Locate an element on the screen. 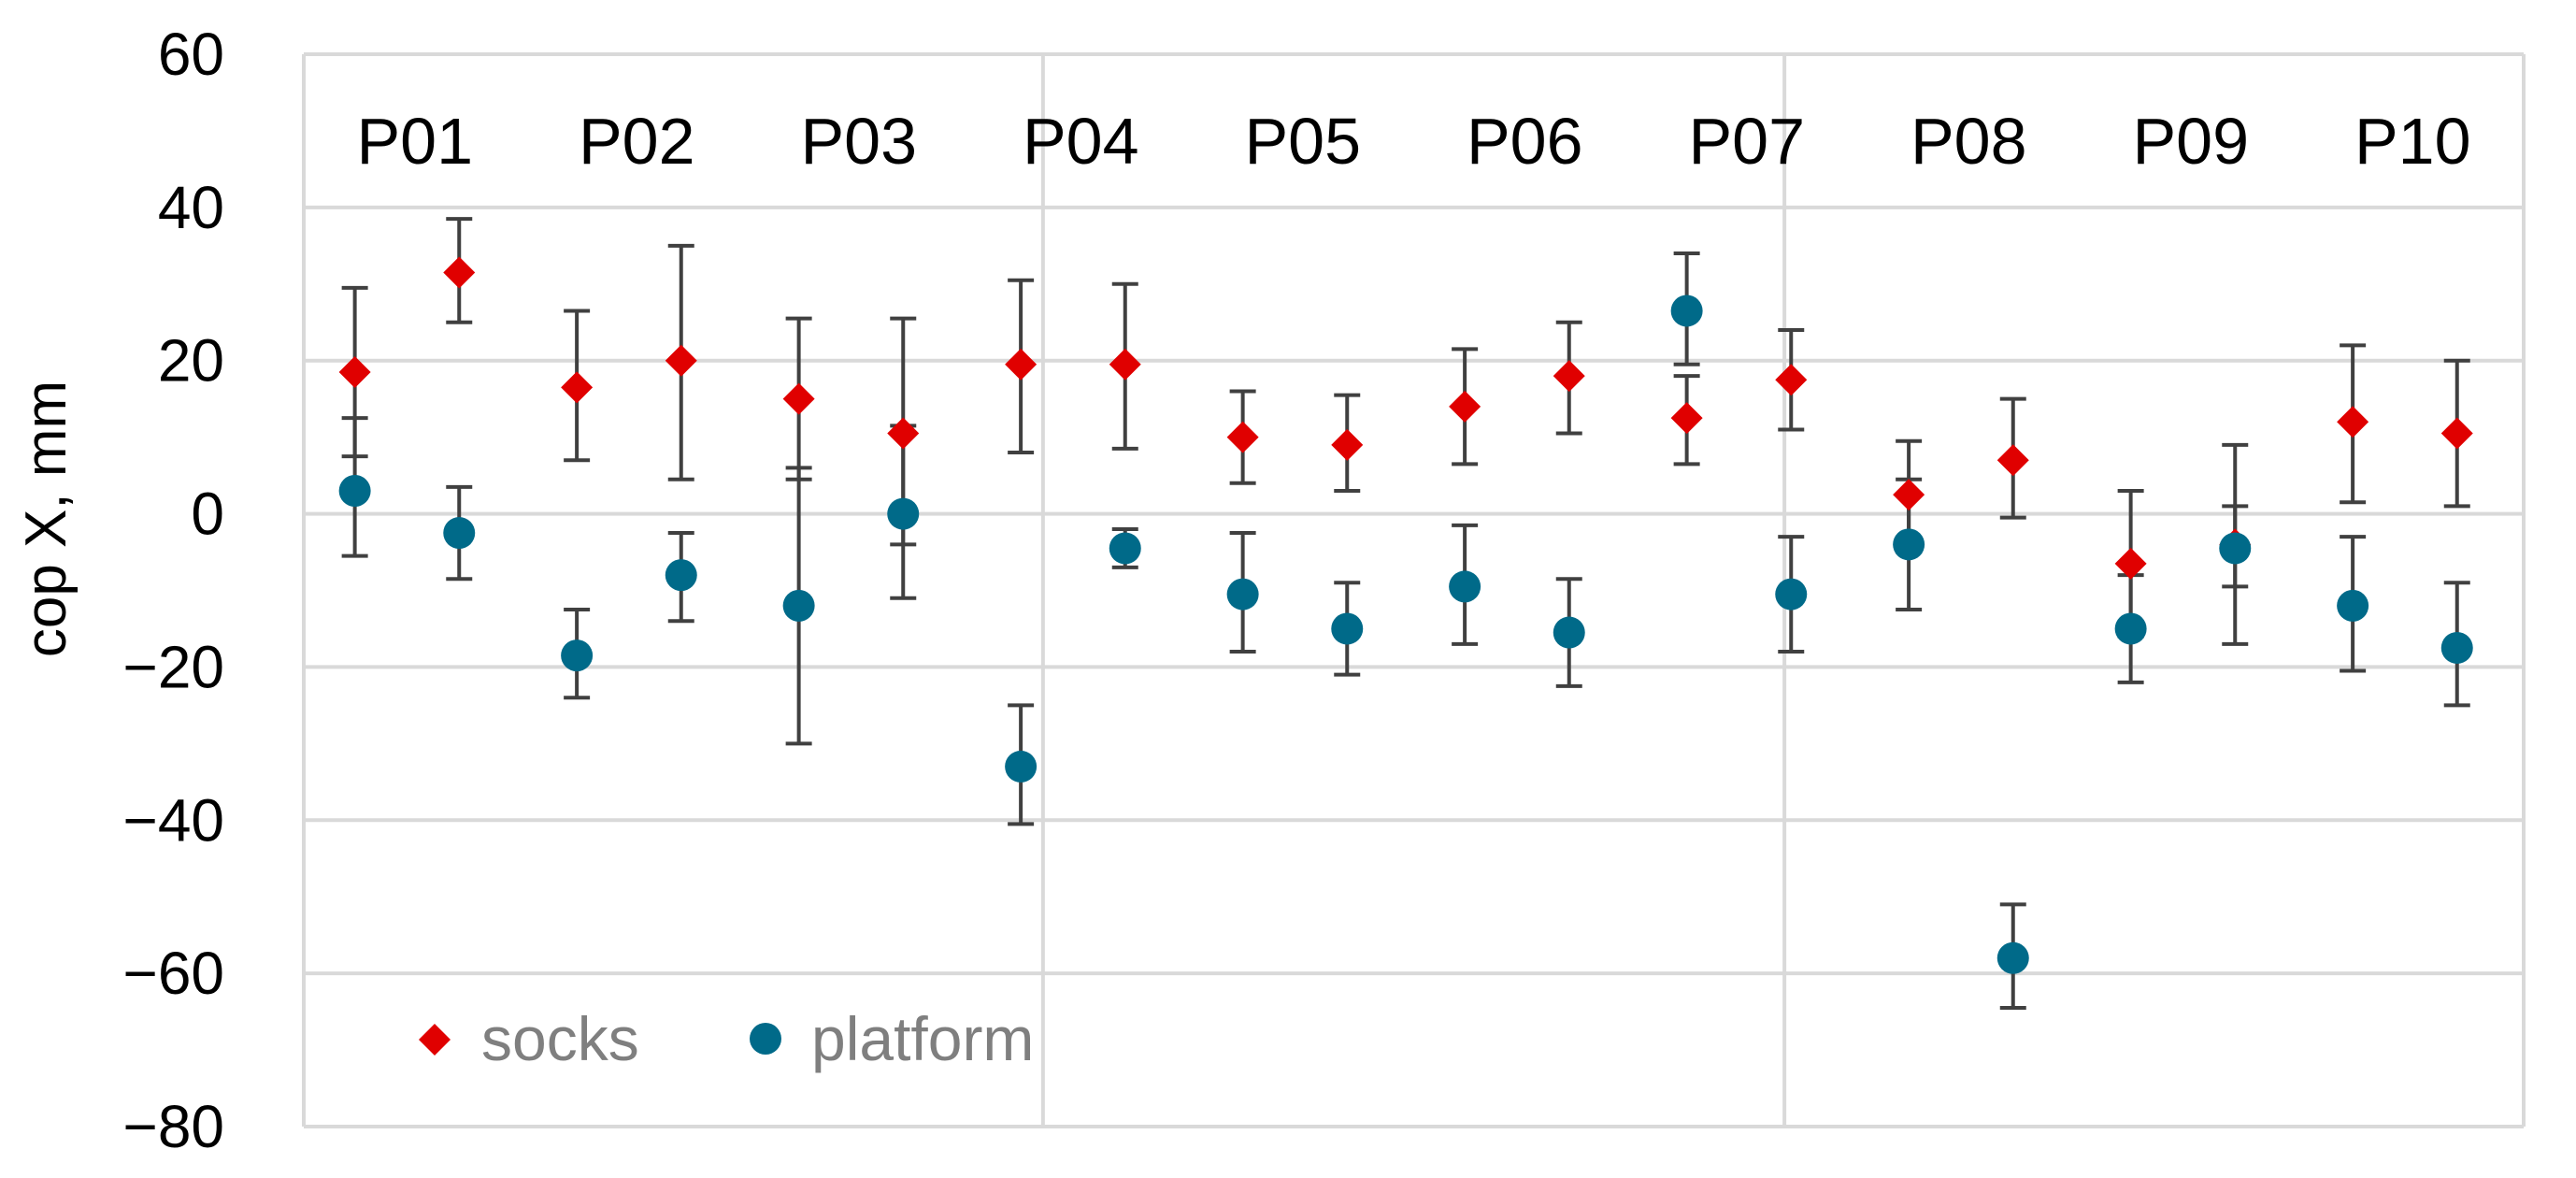  legend-socks-marker is located at coordinates (435, 1040).